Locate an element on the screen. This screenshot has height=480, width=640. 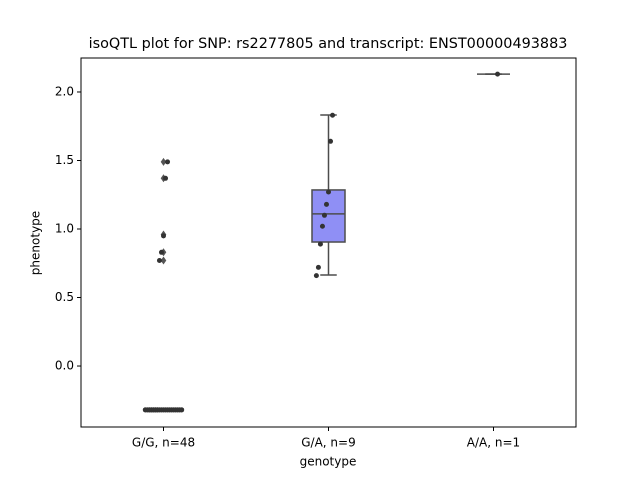
x-tick-label: G/G, n=48 is located at coordinates (163, 443).